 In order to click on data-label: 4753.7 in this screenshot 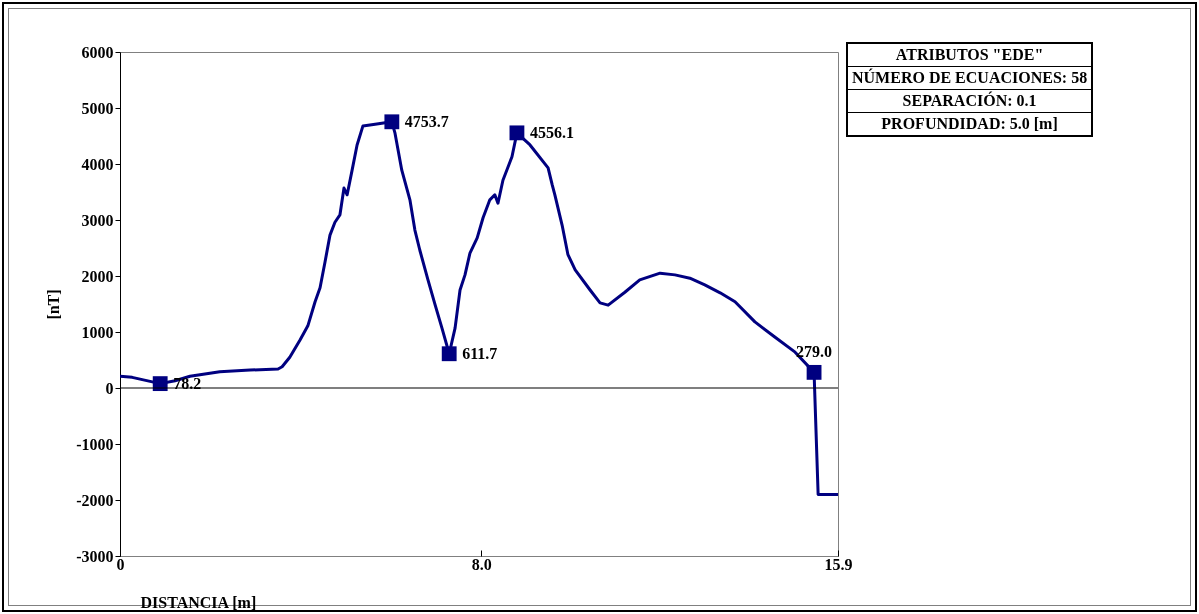, I will do `click(426, 121)`.